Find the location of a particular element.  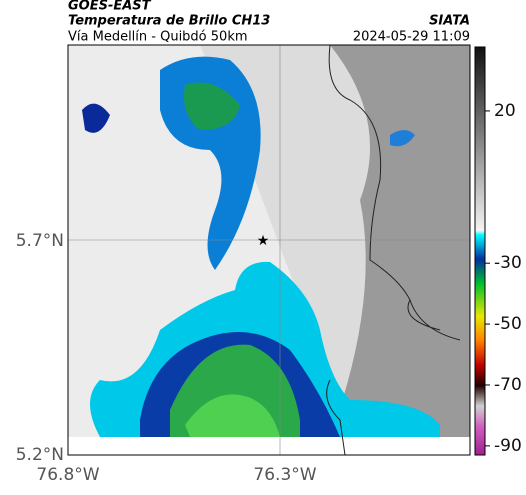

lat-label: 5.7°N is located at coordinates (40, 241).